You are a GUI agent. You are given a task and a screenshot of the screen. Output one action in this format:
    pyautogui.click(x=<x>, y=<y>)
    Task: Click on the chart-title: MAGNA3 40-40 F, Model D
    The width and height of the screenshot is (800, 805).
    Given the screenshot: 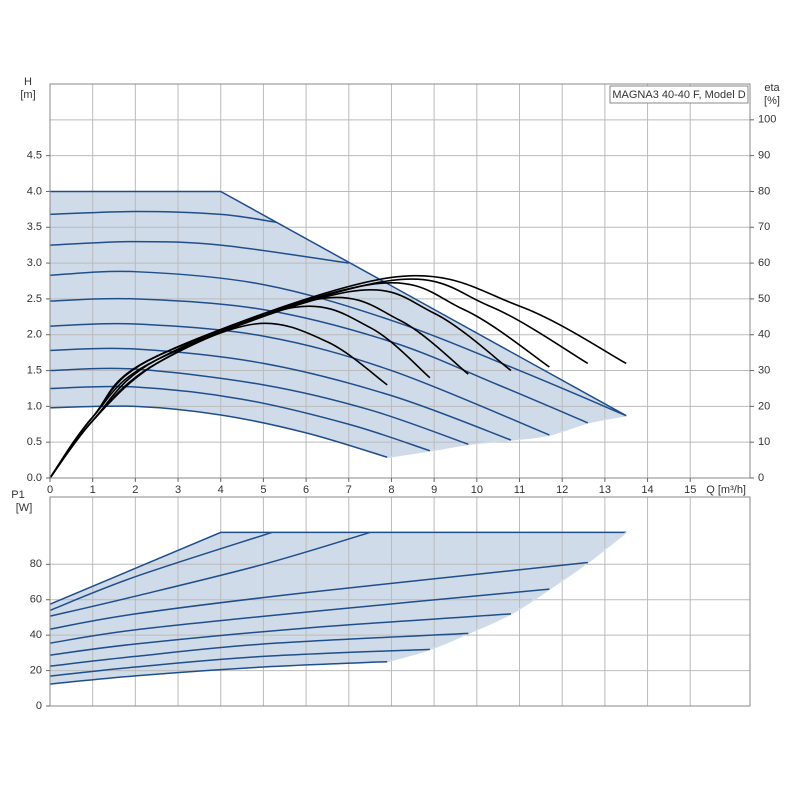 What is the action you would take?
    pyautogui.click(x=678, y=95)
    